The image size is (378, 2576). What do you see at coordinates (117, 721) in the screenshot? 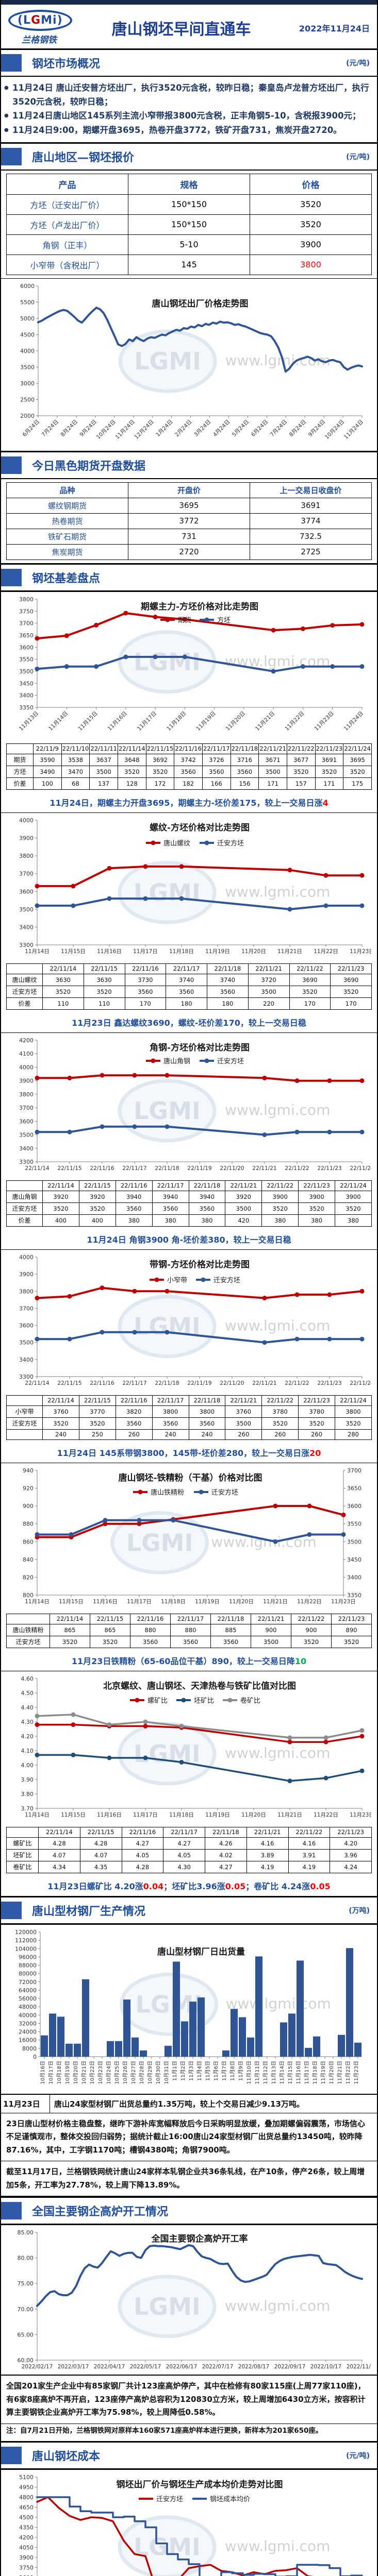
I see `svg-text: 11月16日` at bounding box center [117, 721].